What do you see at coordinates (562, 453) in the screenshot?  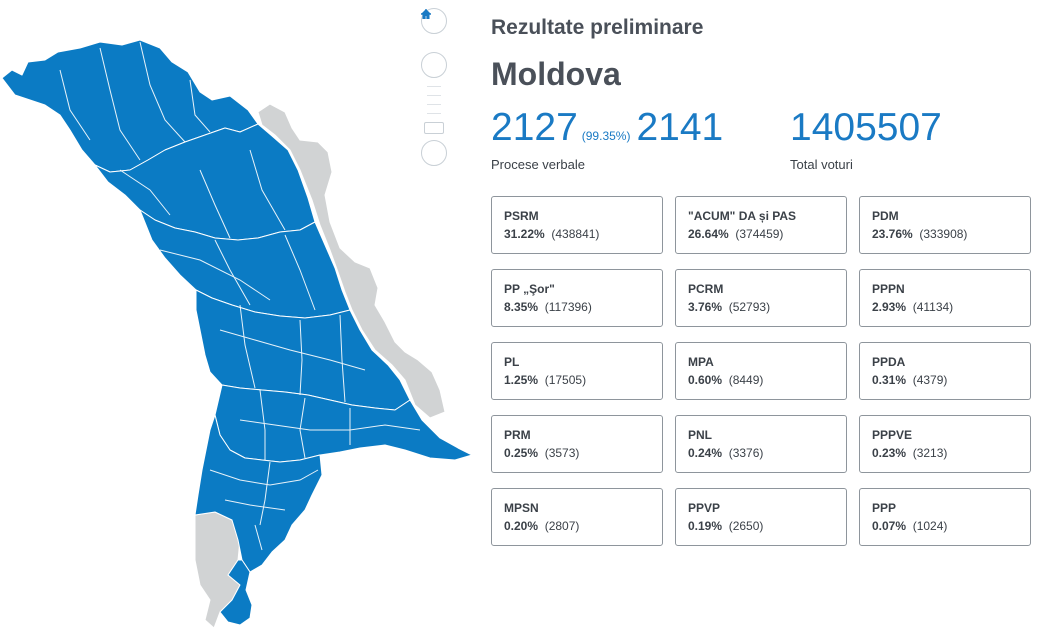 I see `party-votes: (3573)` at bounding box center [562, 453].